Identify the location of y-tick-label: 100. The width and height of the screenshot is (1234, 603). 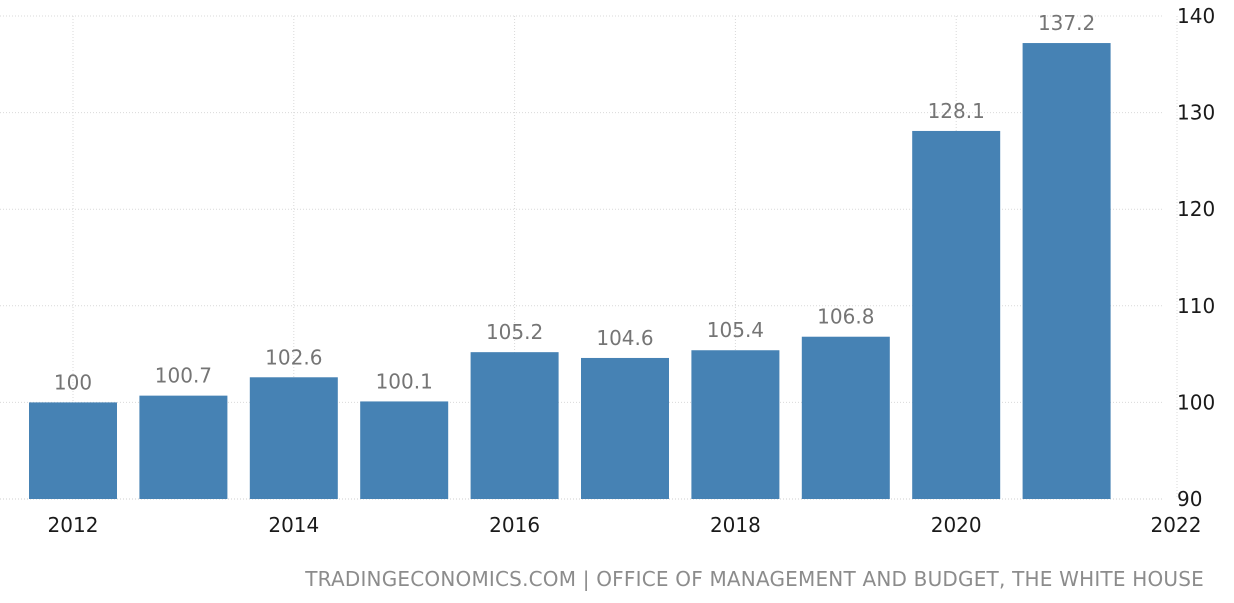
(1196, 402).